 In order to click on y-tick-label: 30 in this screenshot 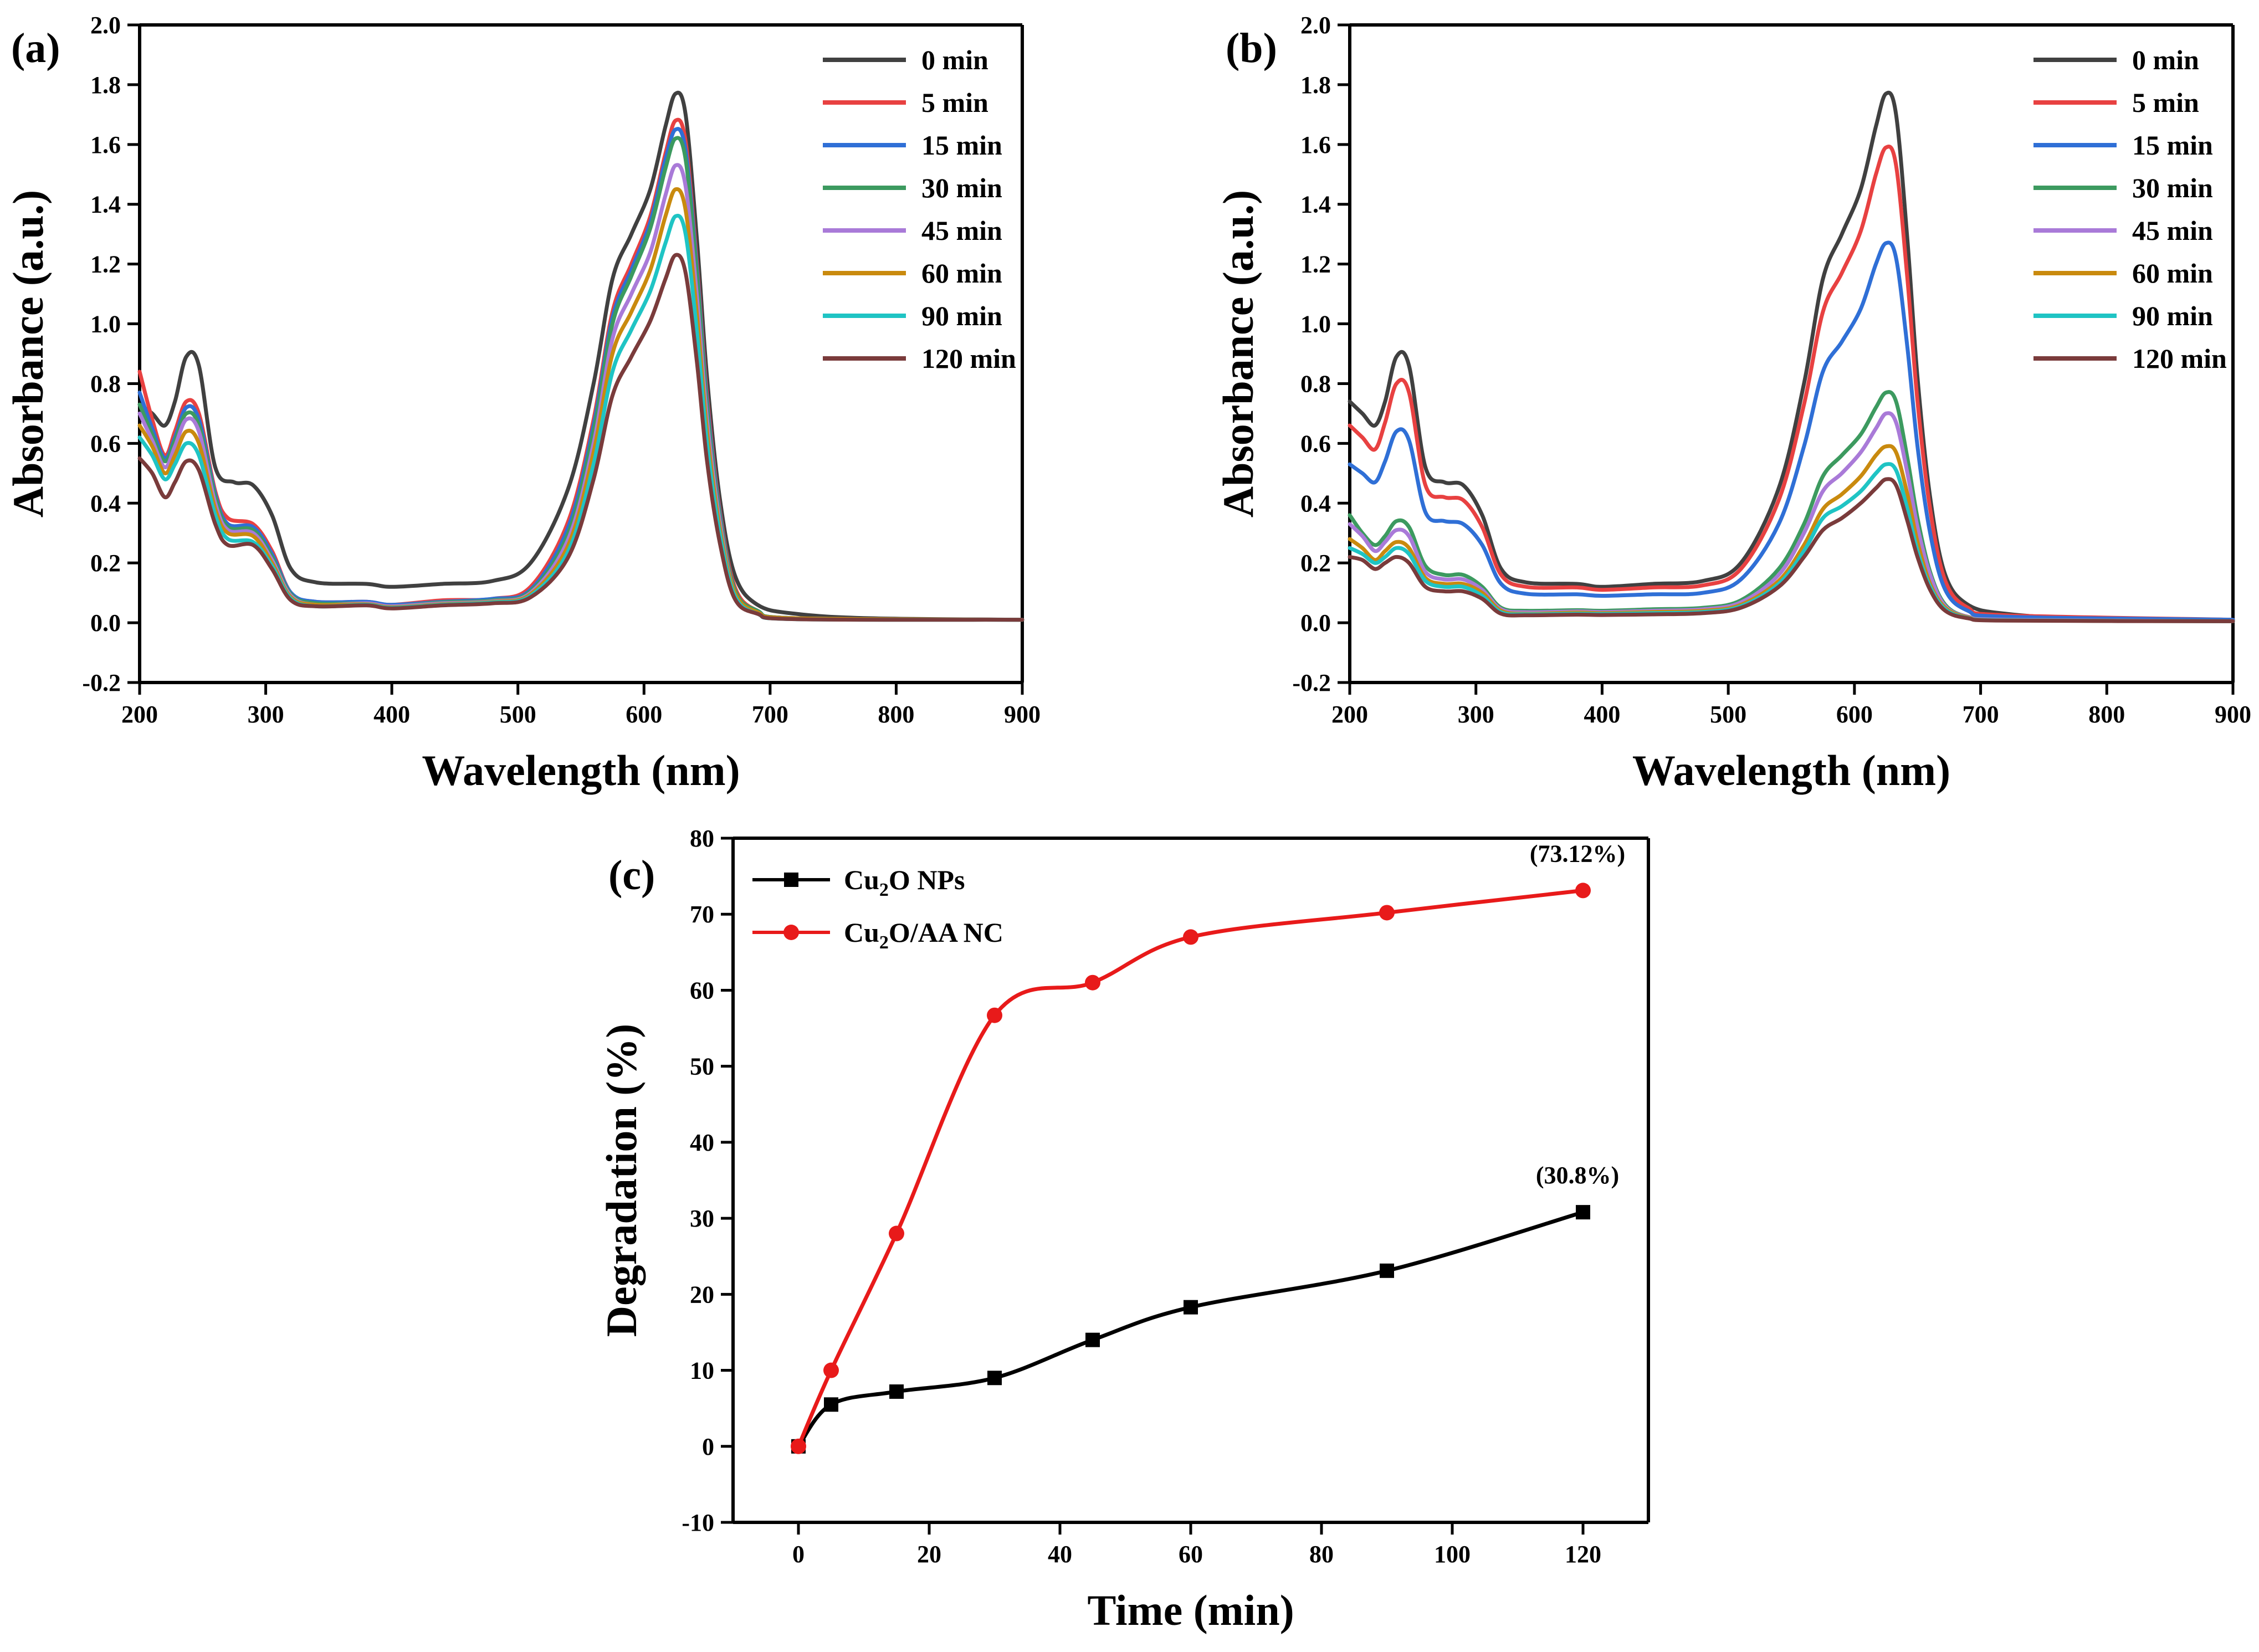, I will do `click(702, 1219)`.